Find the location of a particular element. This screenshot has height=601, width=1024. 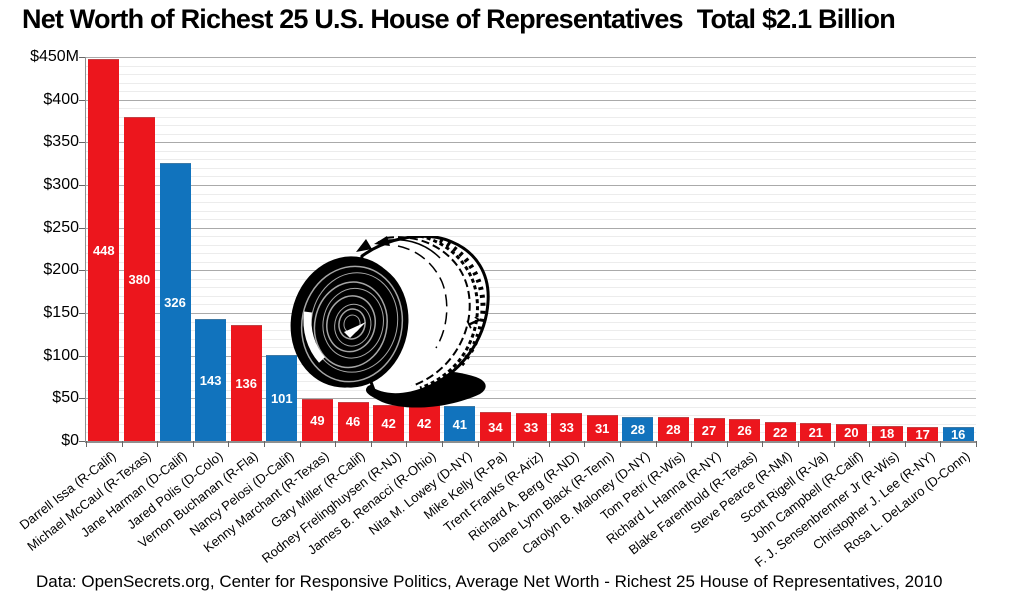

bar: 101 is located at coordinates (282, 397).